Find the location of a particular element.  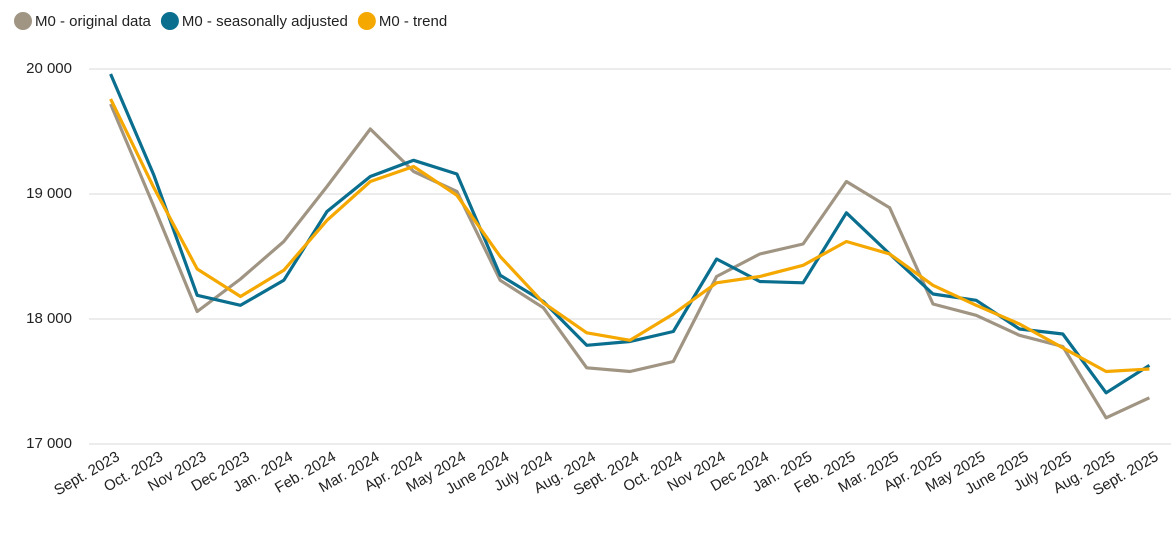

legend-label: M0 - trend is located at coordinates (413, 21).